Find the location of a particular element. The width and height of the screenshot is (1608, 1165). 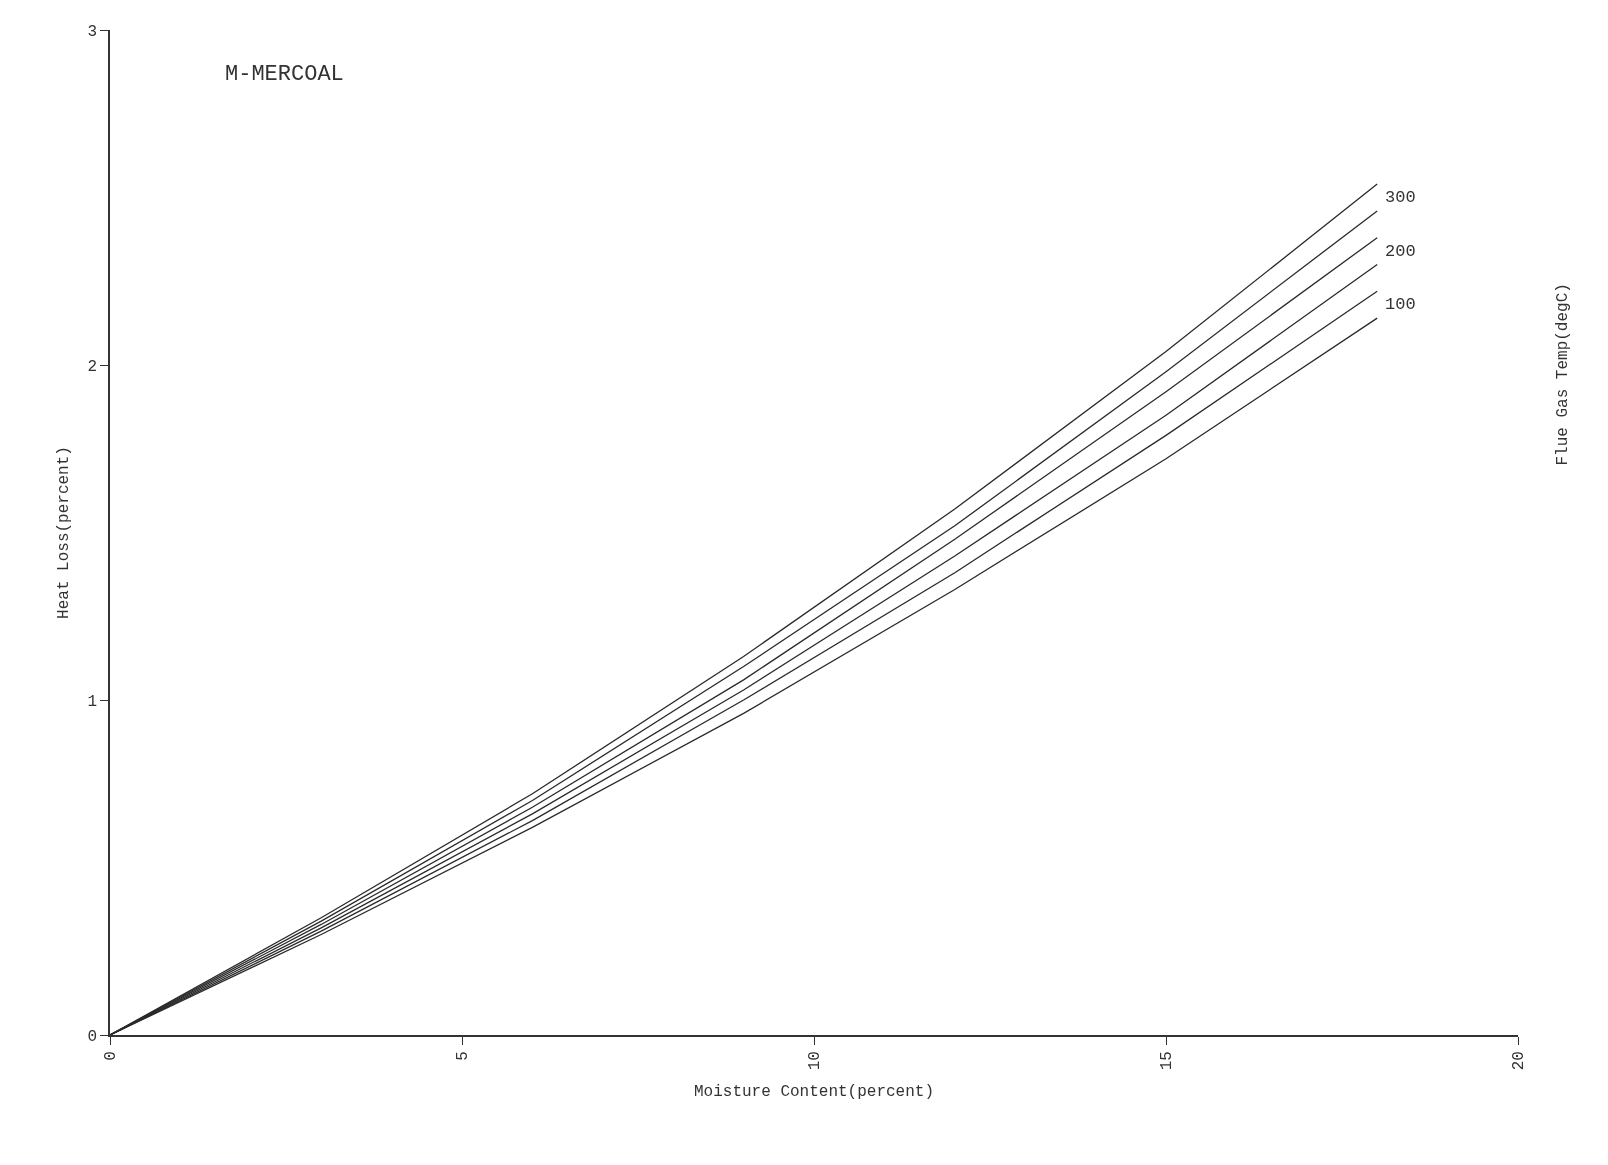

x-axis-title: Moisture Content(percent) is located at coordinates (814, 1091).